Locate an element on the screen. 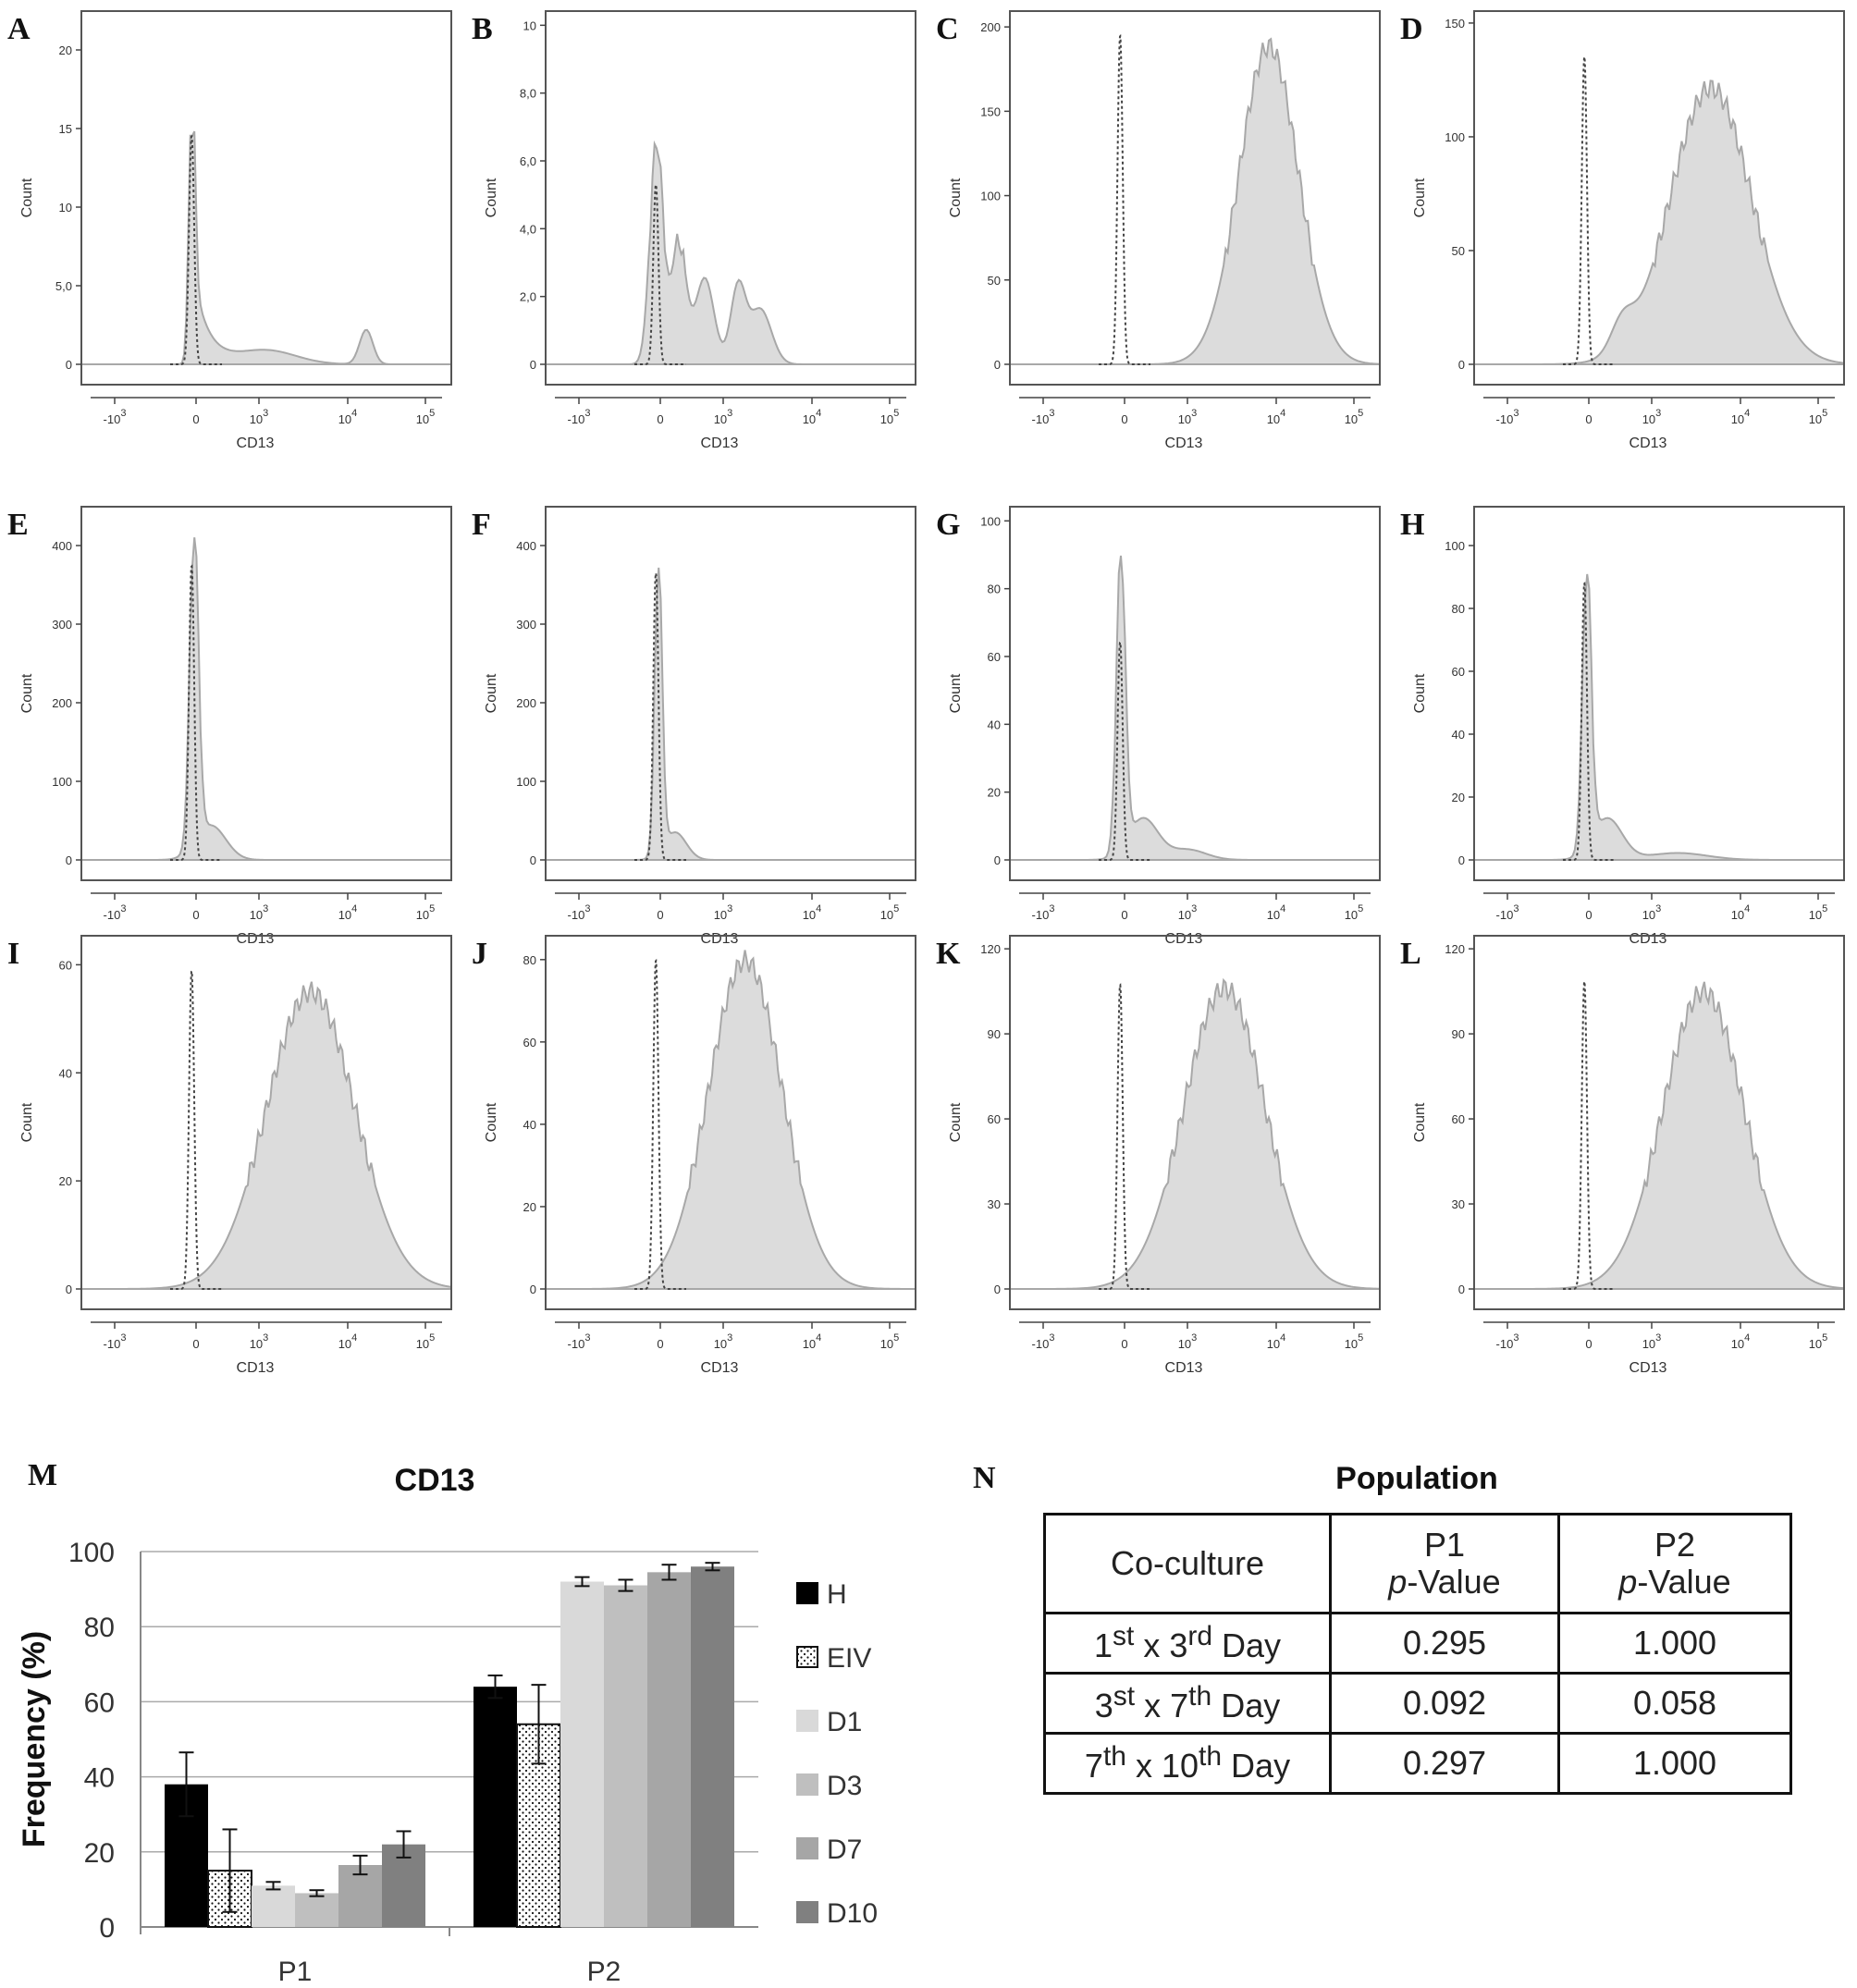 This screenshot has width=1857, height=1988. y-tick-label: 4,0 is located at coordinates (528, 229).